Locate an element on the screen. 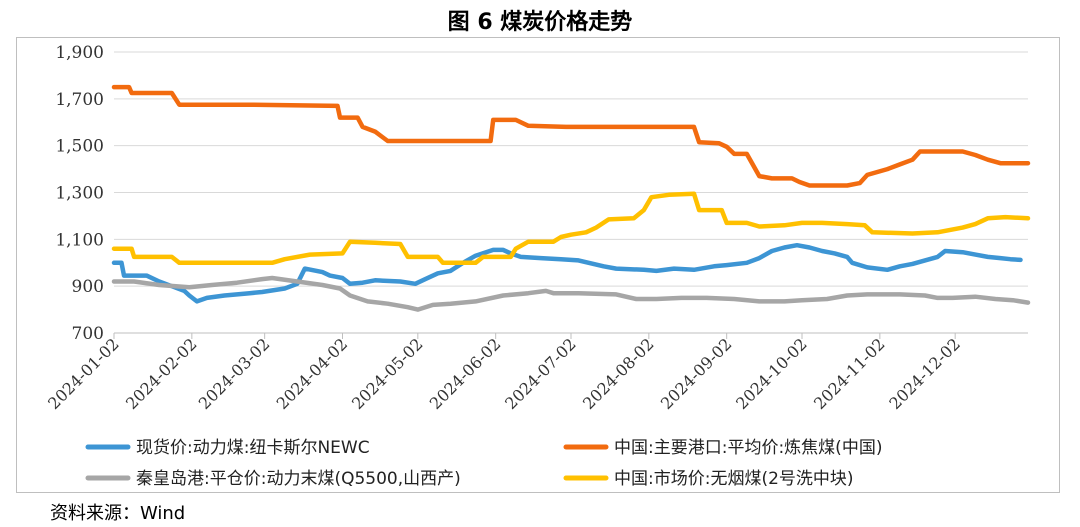 The image size is (1080, 527). y-tick-label: 1,900 is located at coordinates (79, 53).